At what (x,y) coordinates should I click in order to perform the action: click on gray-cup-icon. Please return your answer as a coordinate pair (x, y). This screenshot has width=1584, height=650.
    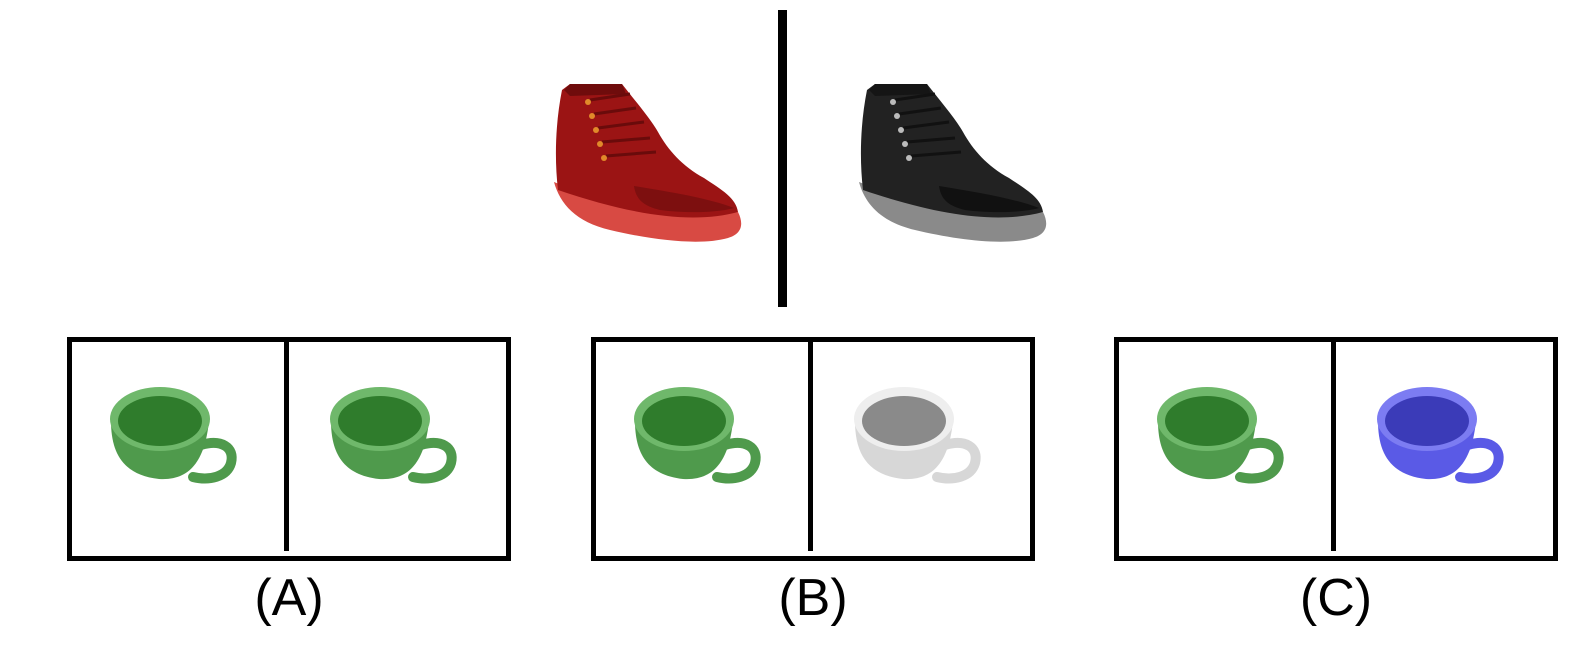
    Looking at the image, I should click on (917, 435).